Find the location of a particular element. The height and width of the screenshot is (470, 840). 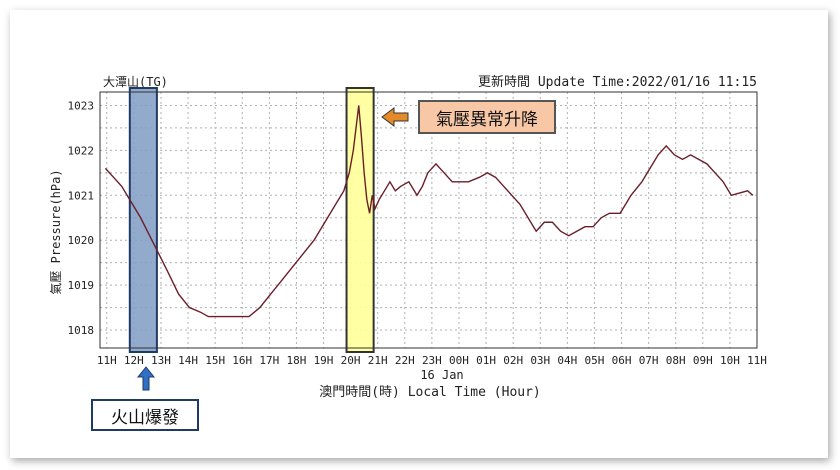

x-tick-label: 23H is located at coordinates (432, 360).